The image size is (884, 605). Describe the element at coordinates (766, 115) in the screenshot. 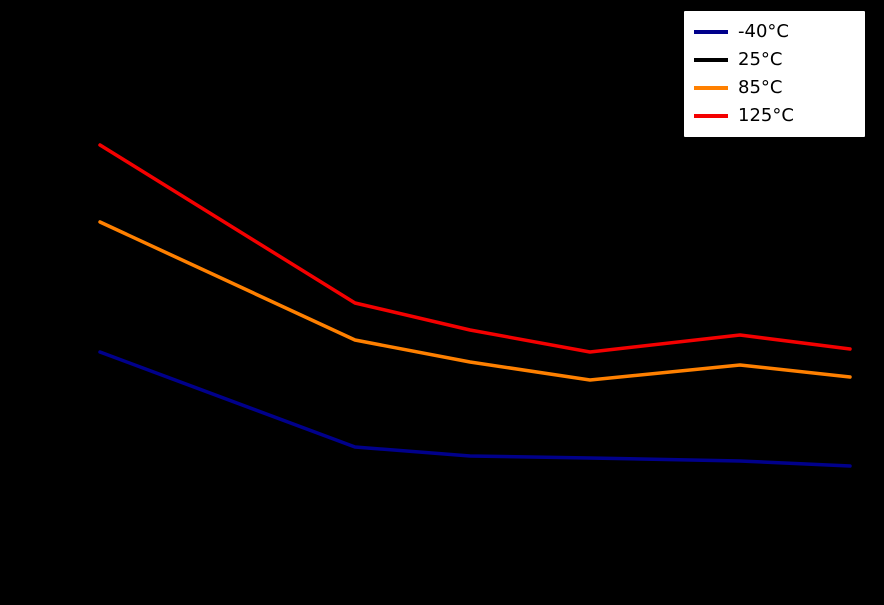

I see `legend-label: 125°C` at that location.